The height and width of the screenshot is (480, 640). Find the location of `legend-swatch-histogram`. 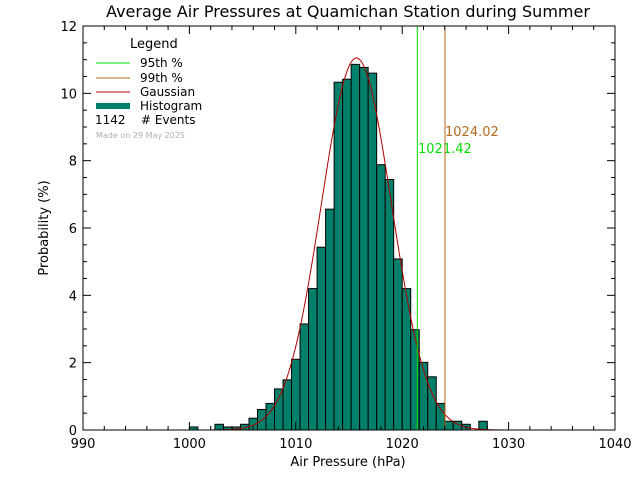

legend-swatch-histogram is located at coordinates (113, 106).